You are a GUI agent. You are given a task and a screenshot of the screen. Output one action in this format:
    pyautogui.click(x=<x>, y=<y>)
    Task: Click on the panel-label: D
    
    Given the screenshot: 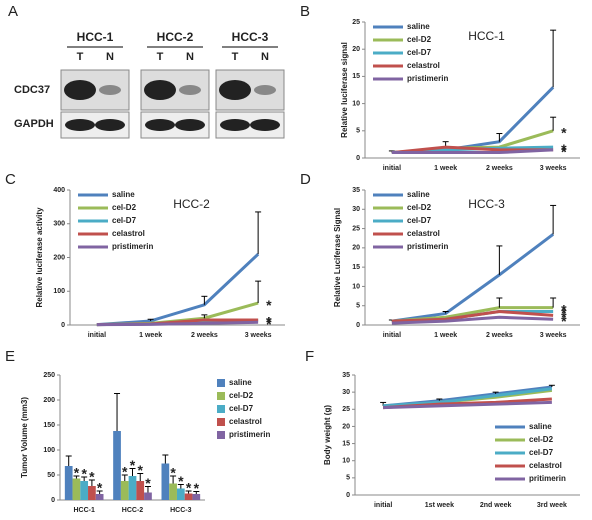 What is the action you would take?
    pyautogui.click(x=305, y=179)
    